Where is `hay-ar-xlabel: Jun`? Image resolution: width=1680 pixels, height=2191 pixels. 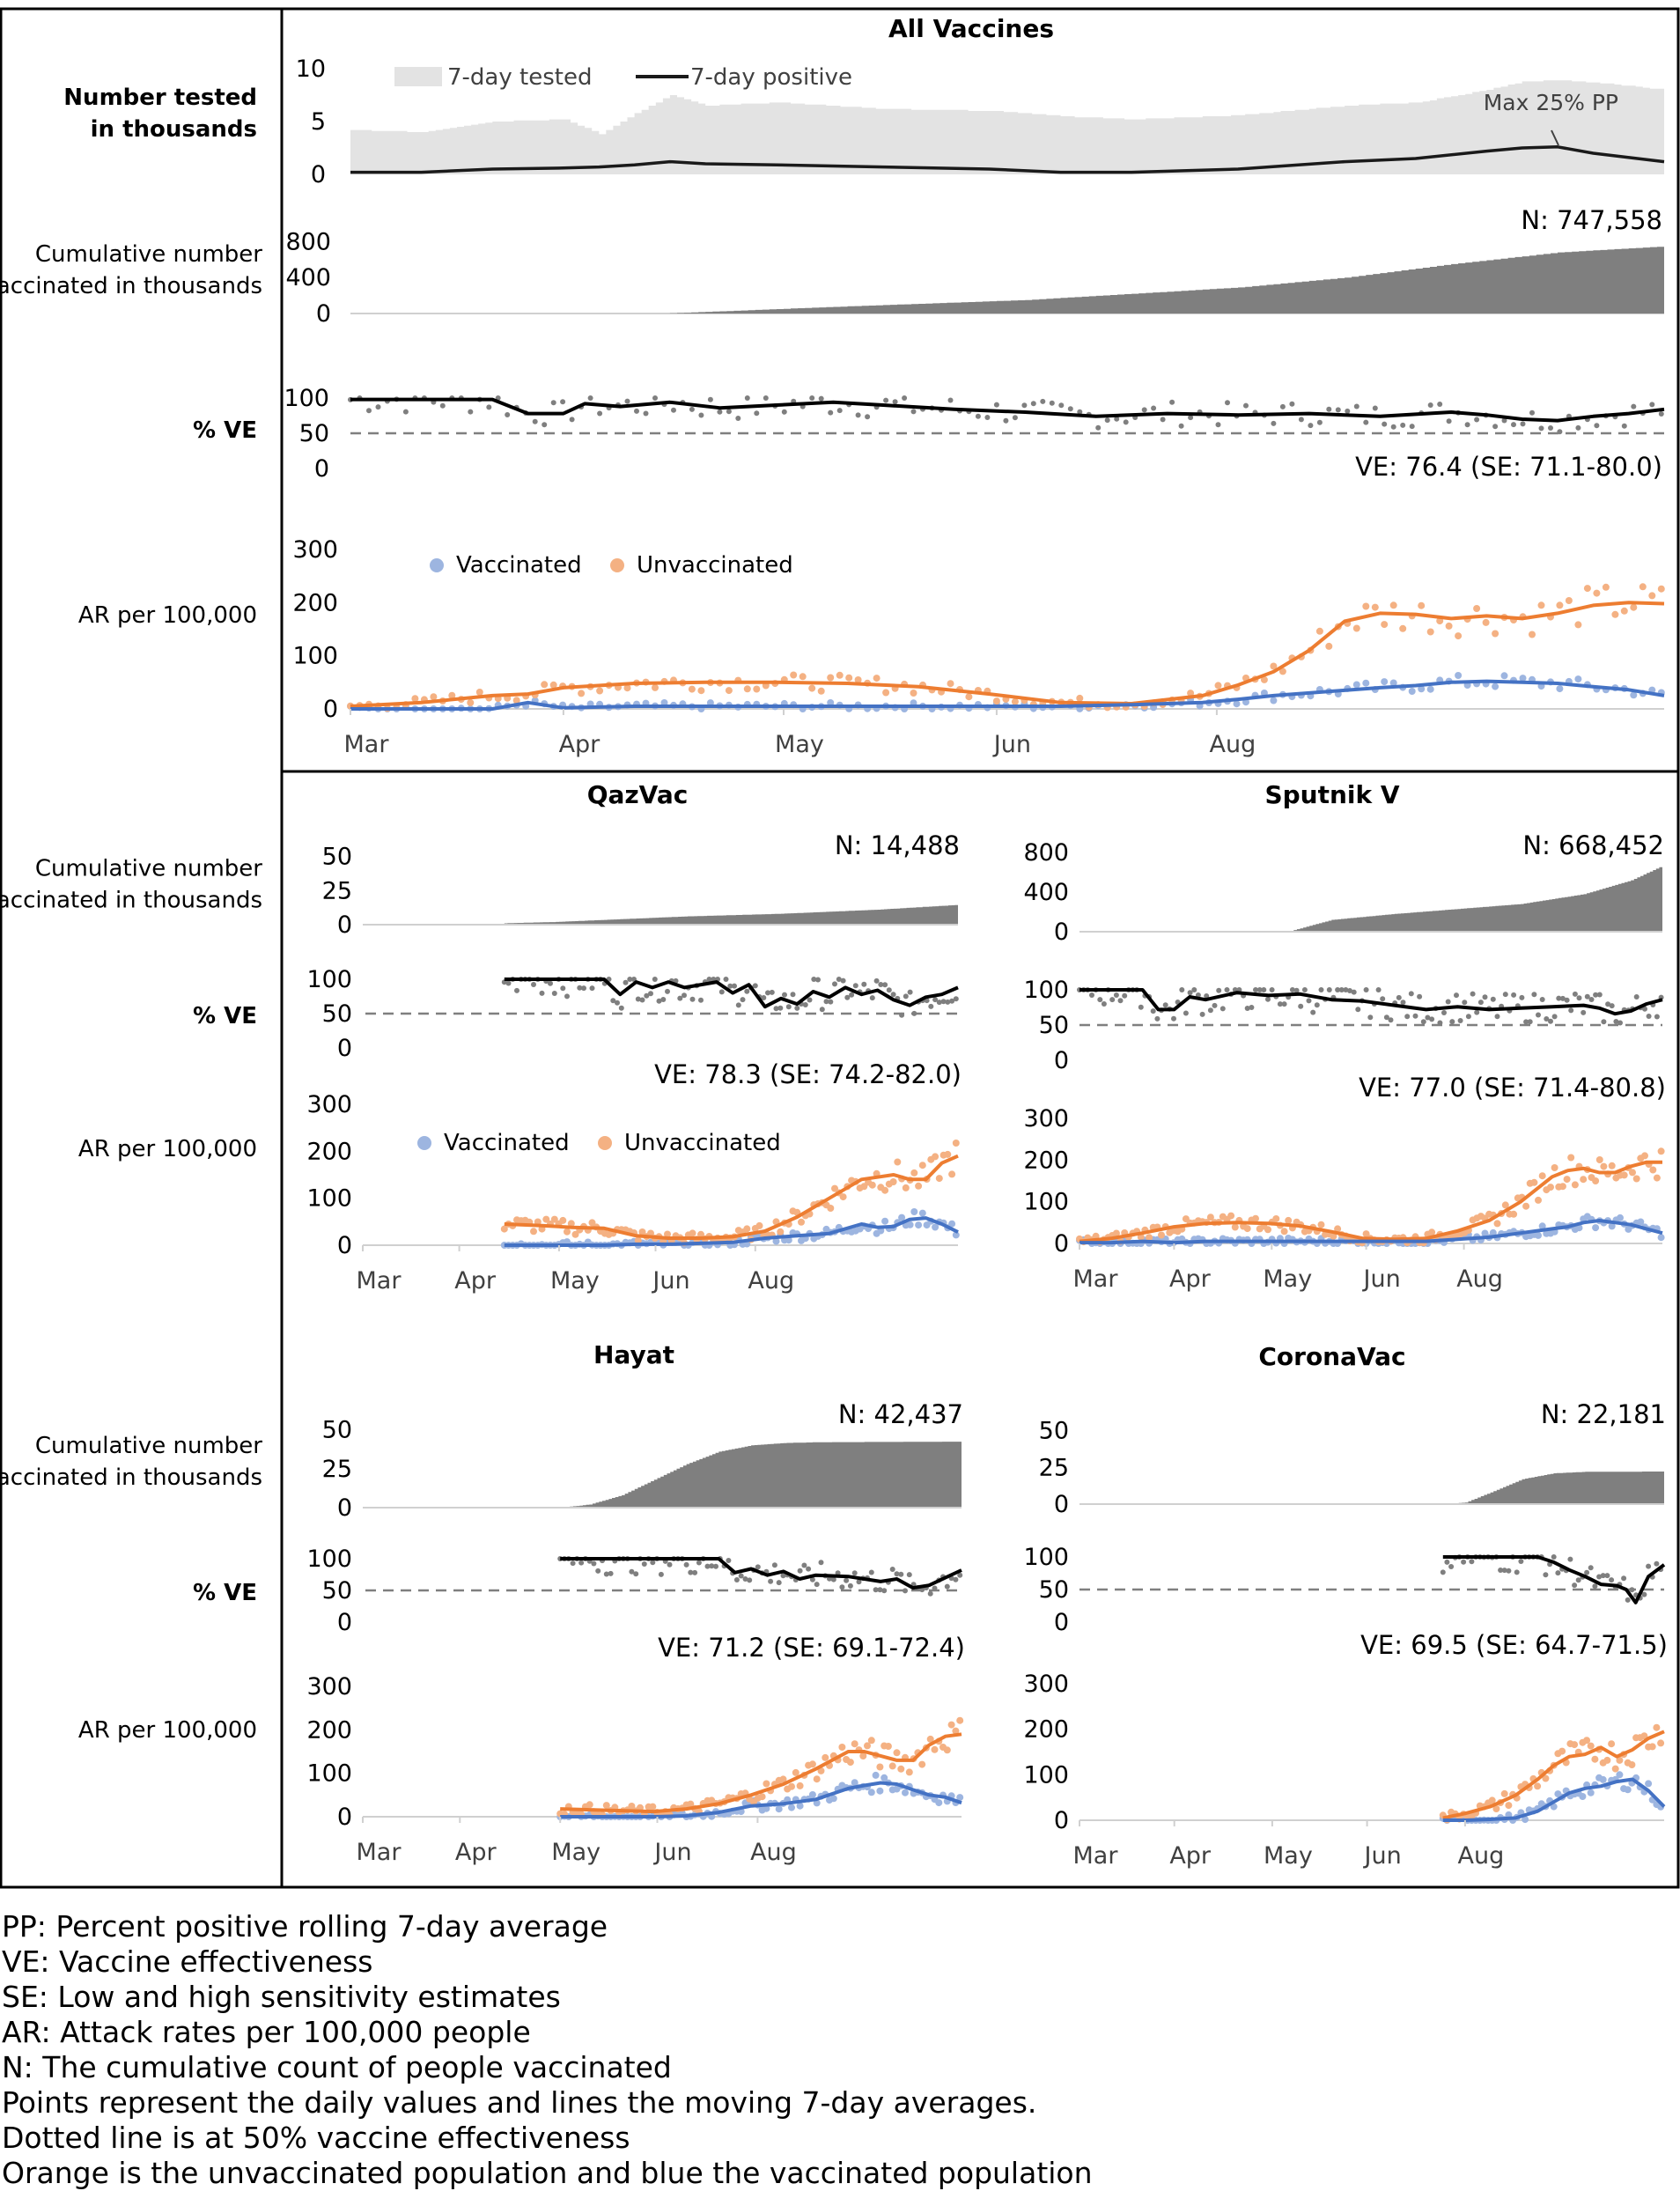
hay-ar-xlabel: Jun is located at coordinates (671, 1852).